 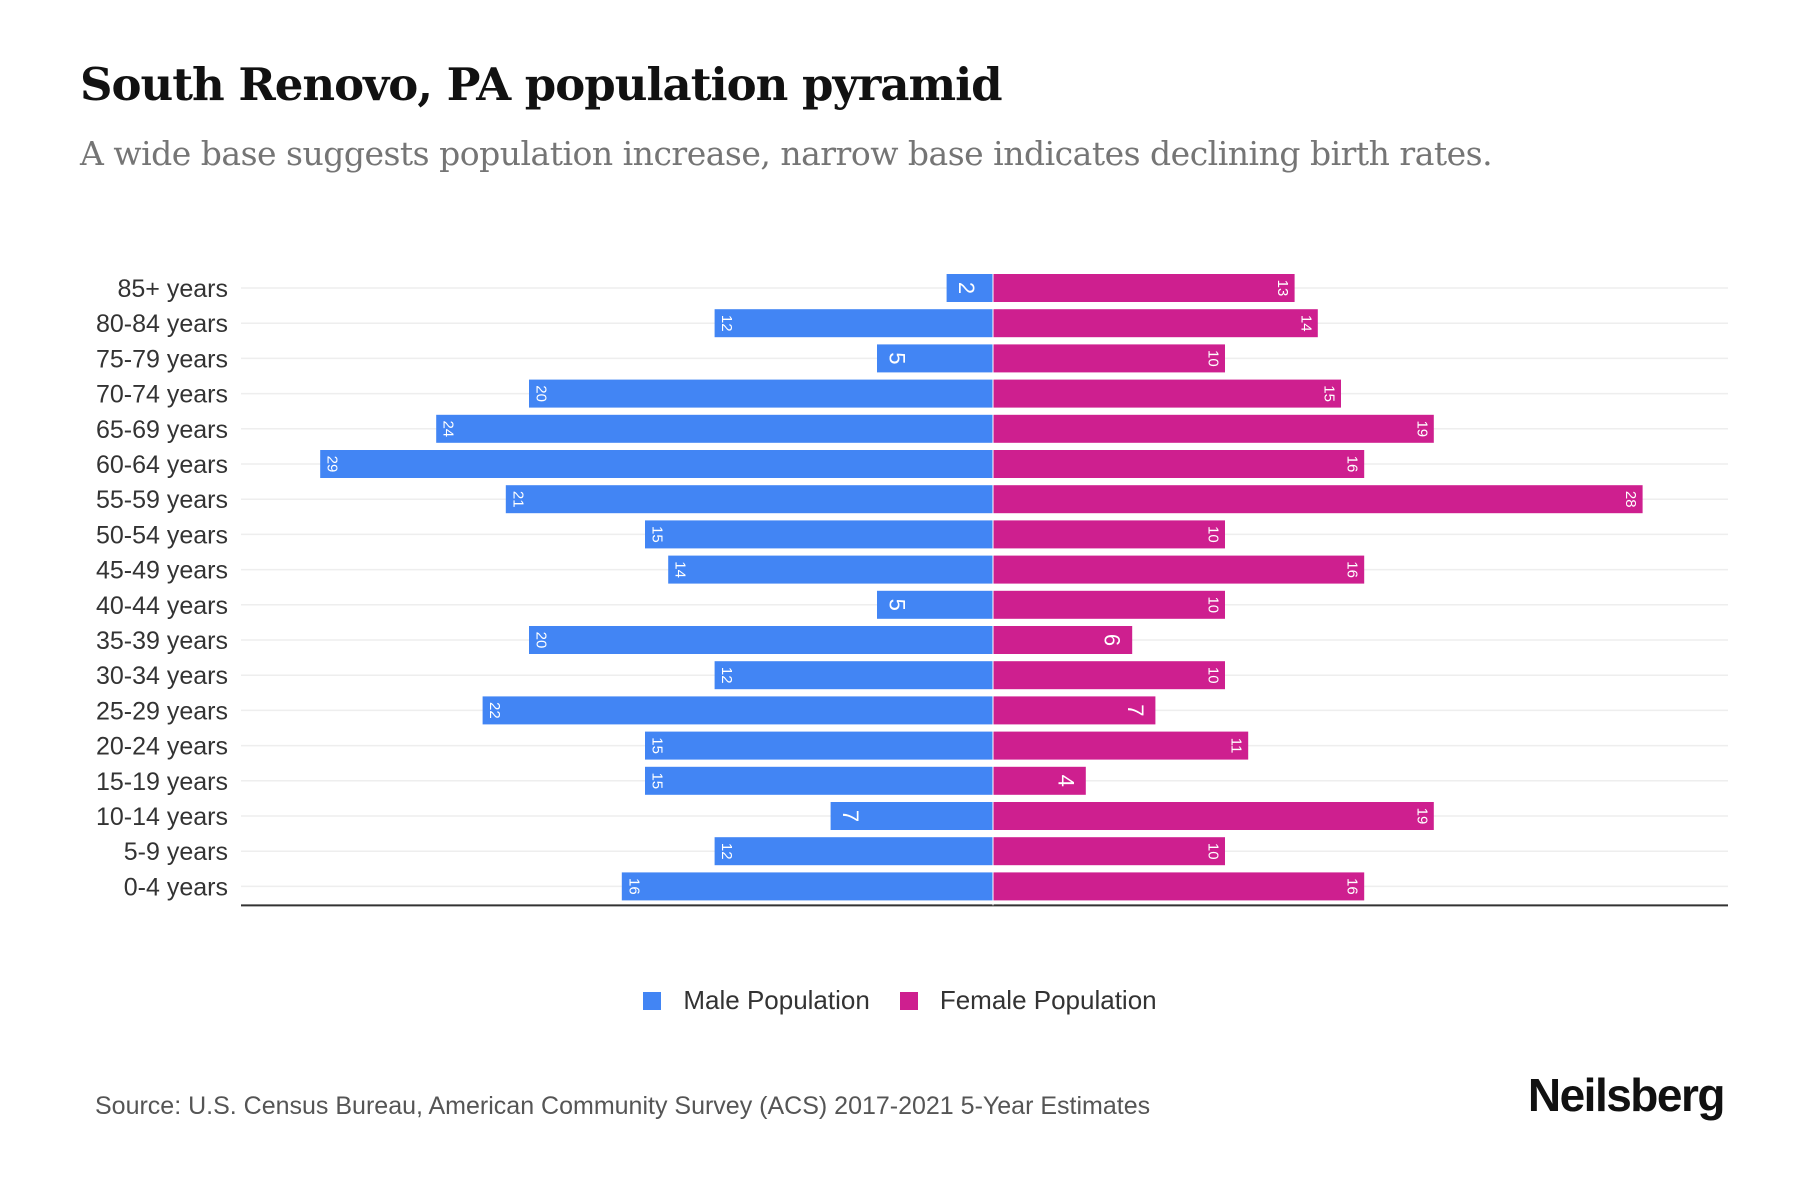 What do you see at coordinates (448, 428) in the screenshot?
I see `data-label: 24` at bounding box center [448, 428].